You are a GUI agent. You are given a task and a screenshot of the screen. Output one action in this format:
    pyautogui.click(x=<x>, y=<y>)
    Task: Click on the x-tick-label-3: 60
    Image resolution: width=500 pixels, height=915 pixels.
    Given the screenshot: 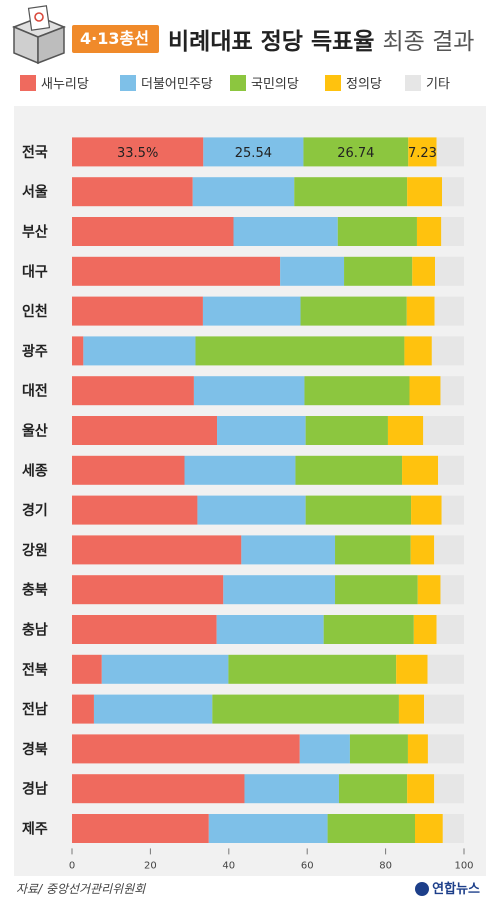 What is the action you would take?
    pyautogui.click(x=307, y=865)
    